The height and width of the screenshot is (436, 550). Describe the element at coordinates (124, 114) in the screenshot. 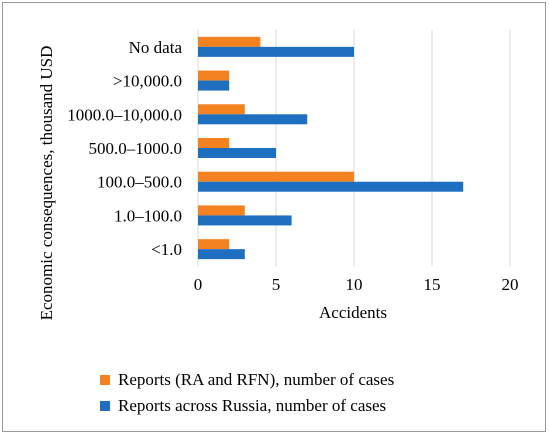

I see `y-tick-label: 1000.0–10,000.0` at that location.